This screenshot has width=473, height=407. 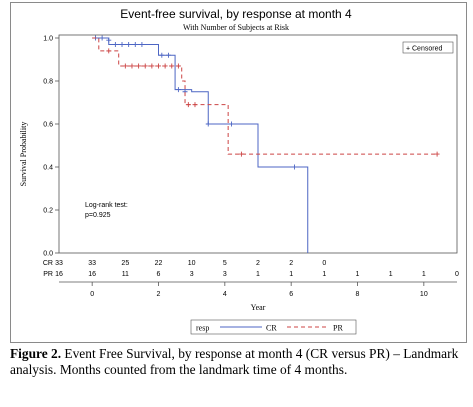 I want to click on series-legend-box, so click(x=273, y=327).